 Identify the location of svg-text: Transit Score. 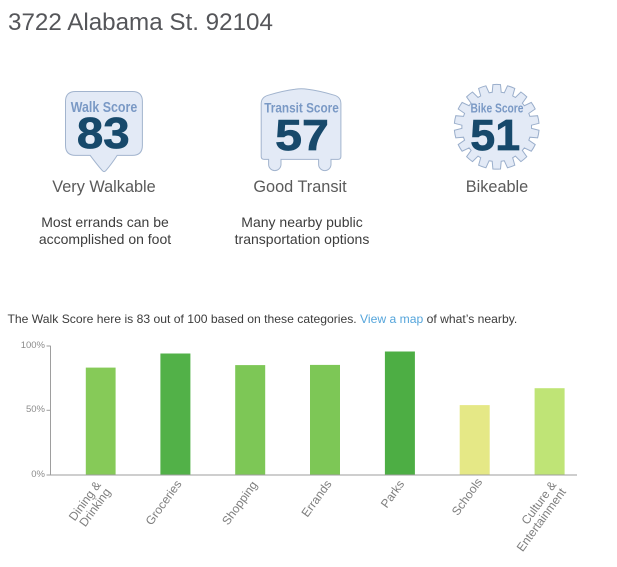
(301, 107).